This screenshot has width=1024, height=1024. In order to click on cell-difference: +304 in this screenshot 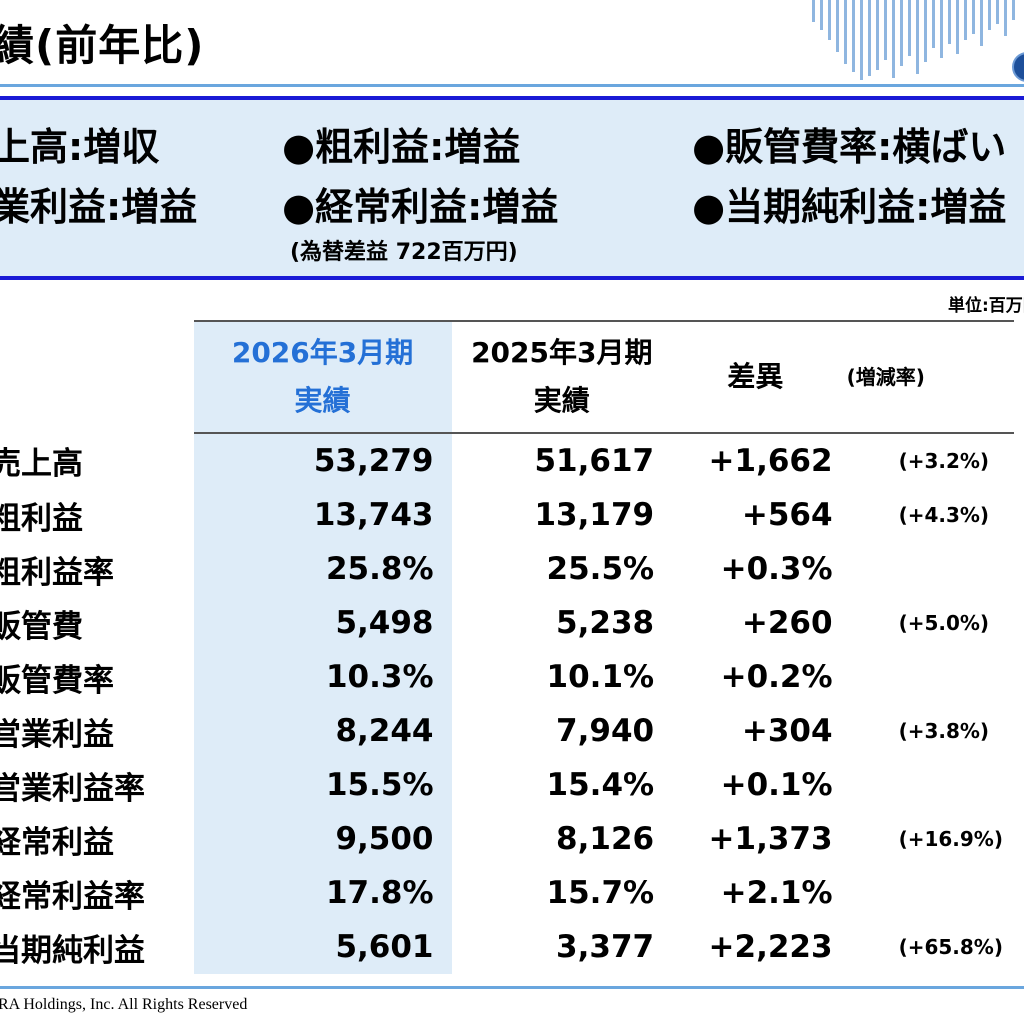, I will do `click(787, 731)`.